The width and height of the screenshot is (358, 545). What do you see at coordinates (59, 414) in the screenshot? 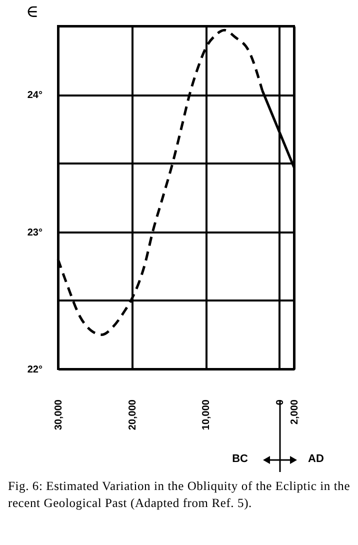
I see `x-tick-label: 30,000` at bounding box center [59, 414].